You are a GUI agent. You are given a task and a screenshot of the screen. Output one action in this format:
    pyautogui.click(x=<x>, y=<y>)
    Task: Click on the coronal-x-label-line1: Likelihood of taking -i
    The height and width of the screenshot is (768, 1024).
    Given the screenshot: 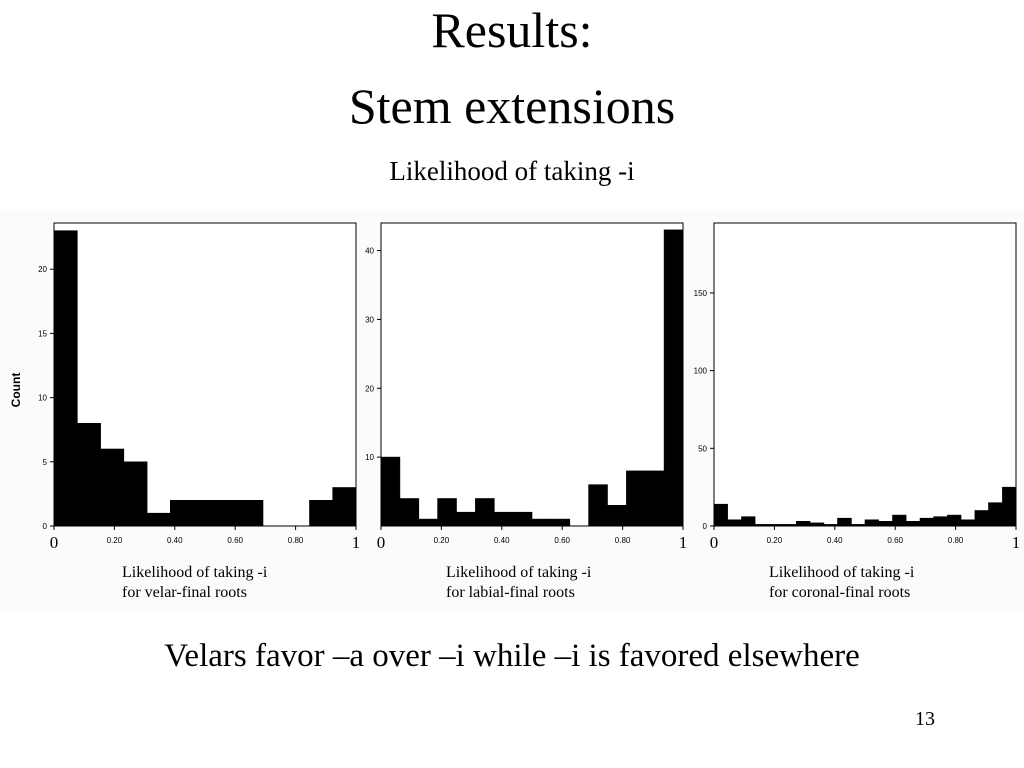 What is the action you would take?
    pyautogui.click(x=842, y=572)
    